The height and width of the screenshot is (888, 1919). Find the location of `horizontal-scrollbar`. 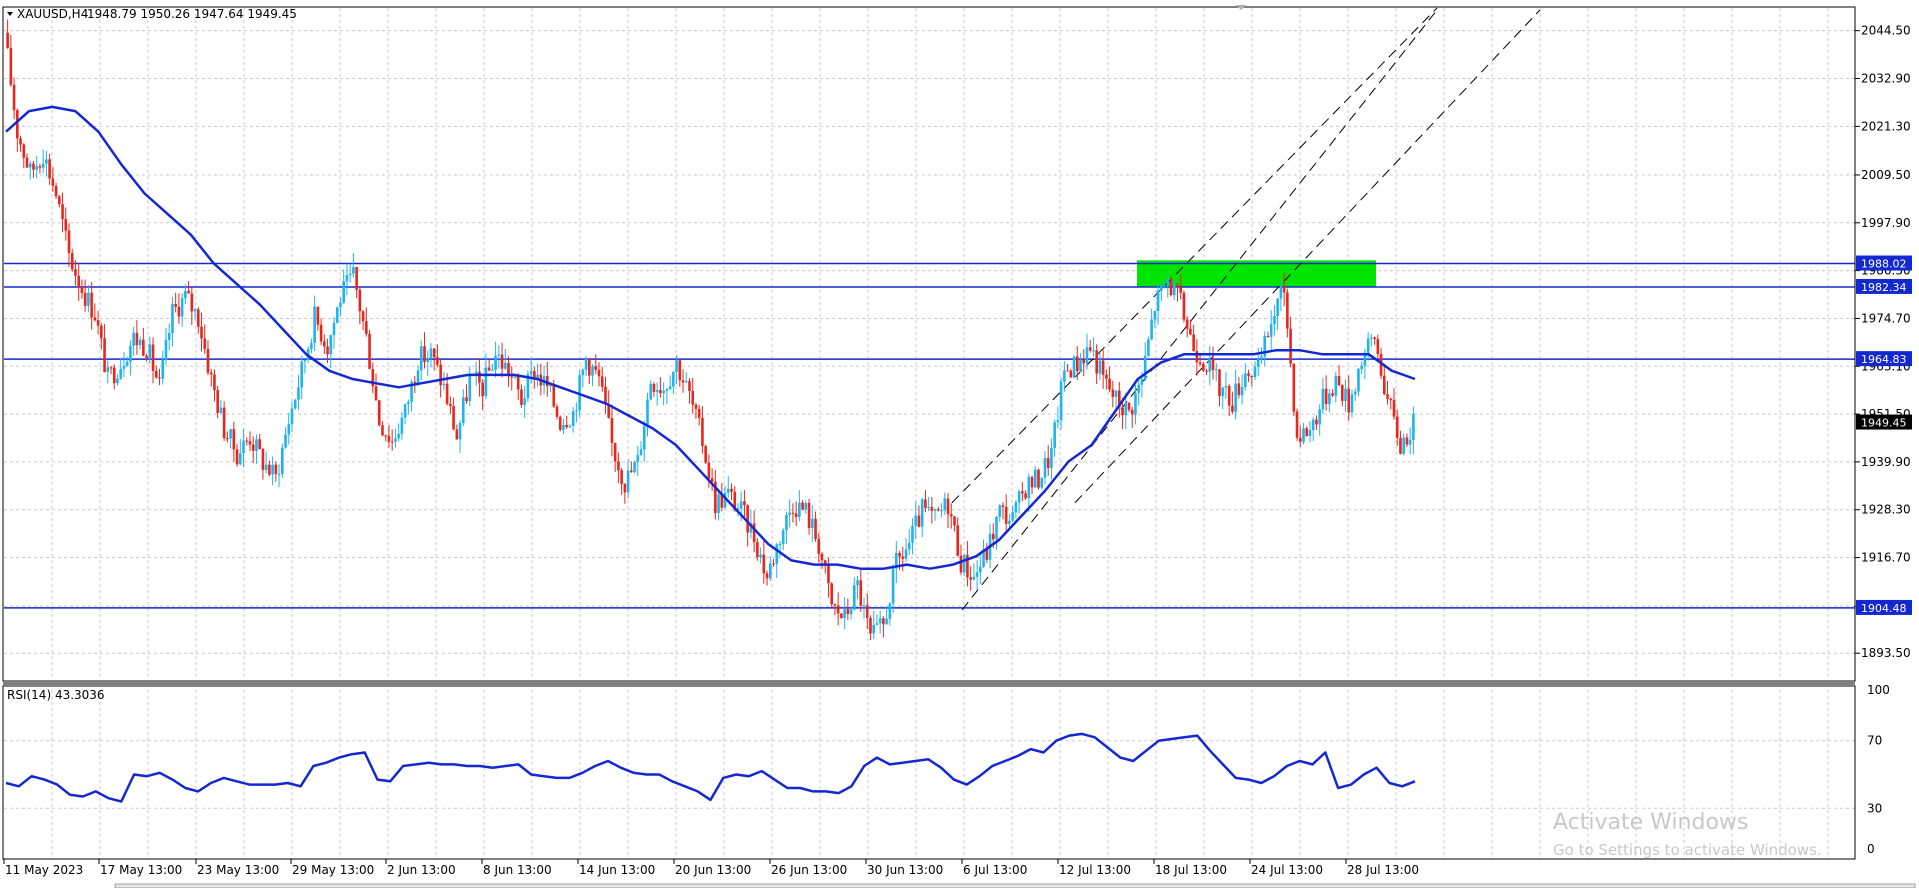

horizontal-scrollbar is located at coordinates (1015, 885).